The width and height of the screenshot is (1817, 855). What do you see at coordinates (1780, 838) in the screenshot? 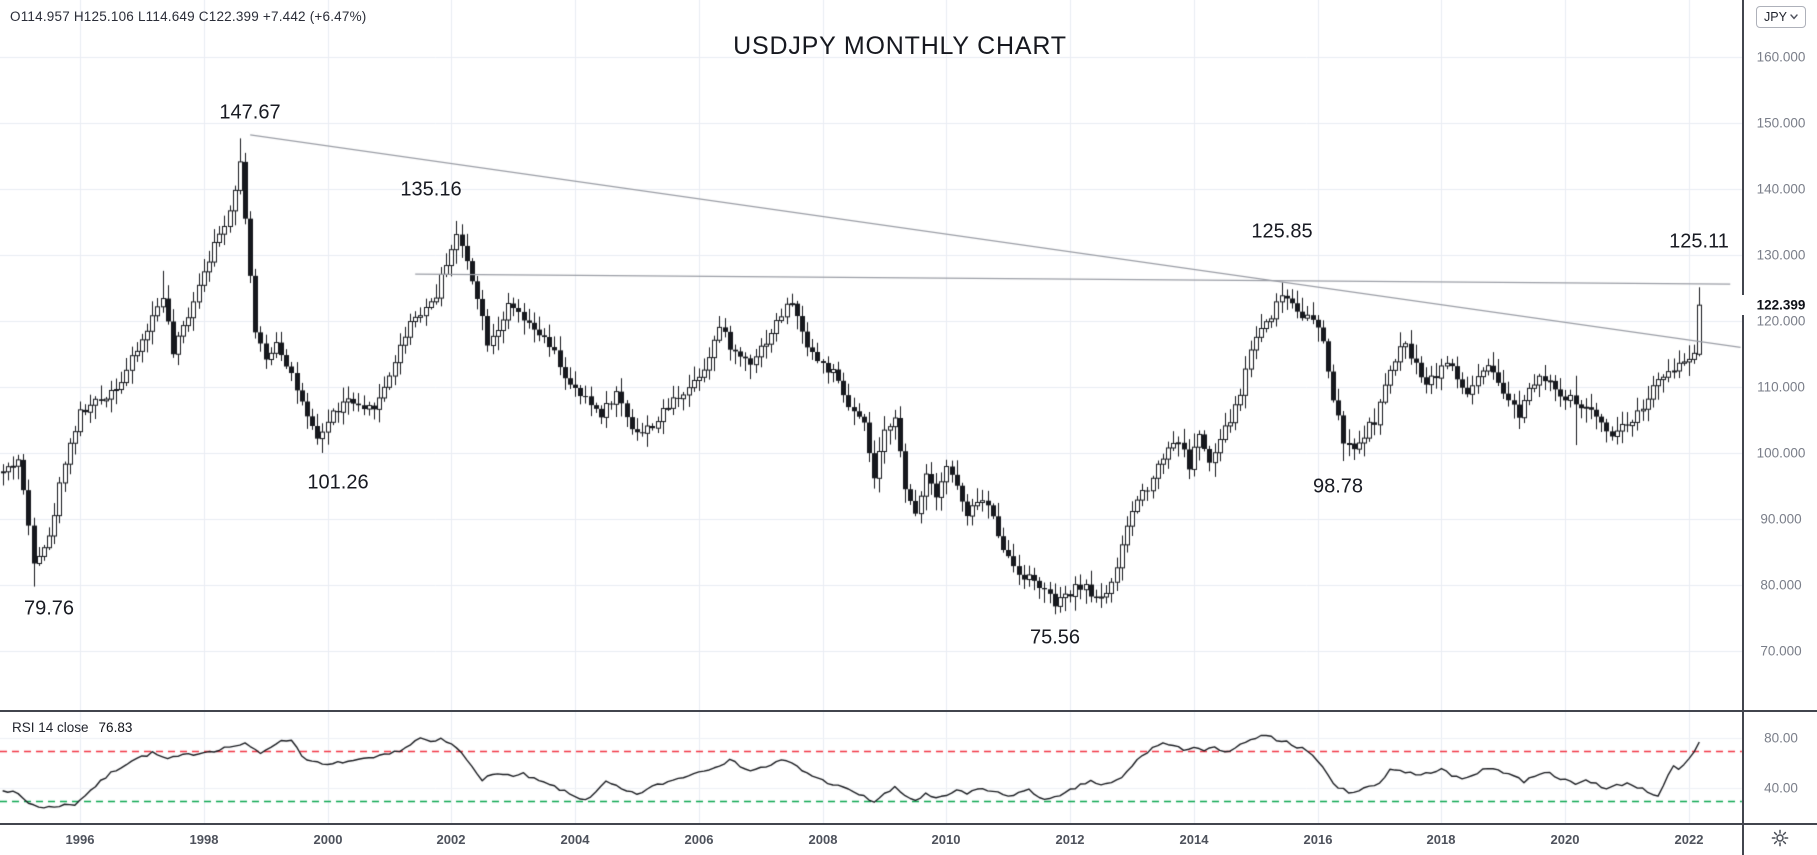
I see `gear-icon` at bounding box center [1780, 838].